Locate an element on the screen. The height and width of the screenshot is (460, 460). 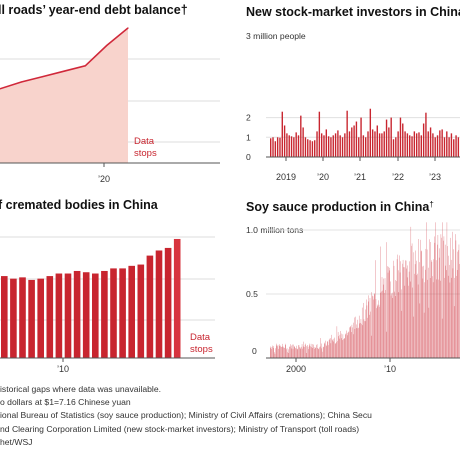
investors-ytick-label: 1 is located at coordinates (248, 137).